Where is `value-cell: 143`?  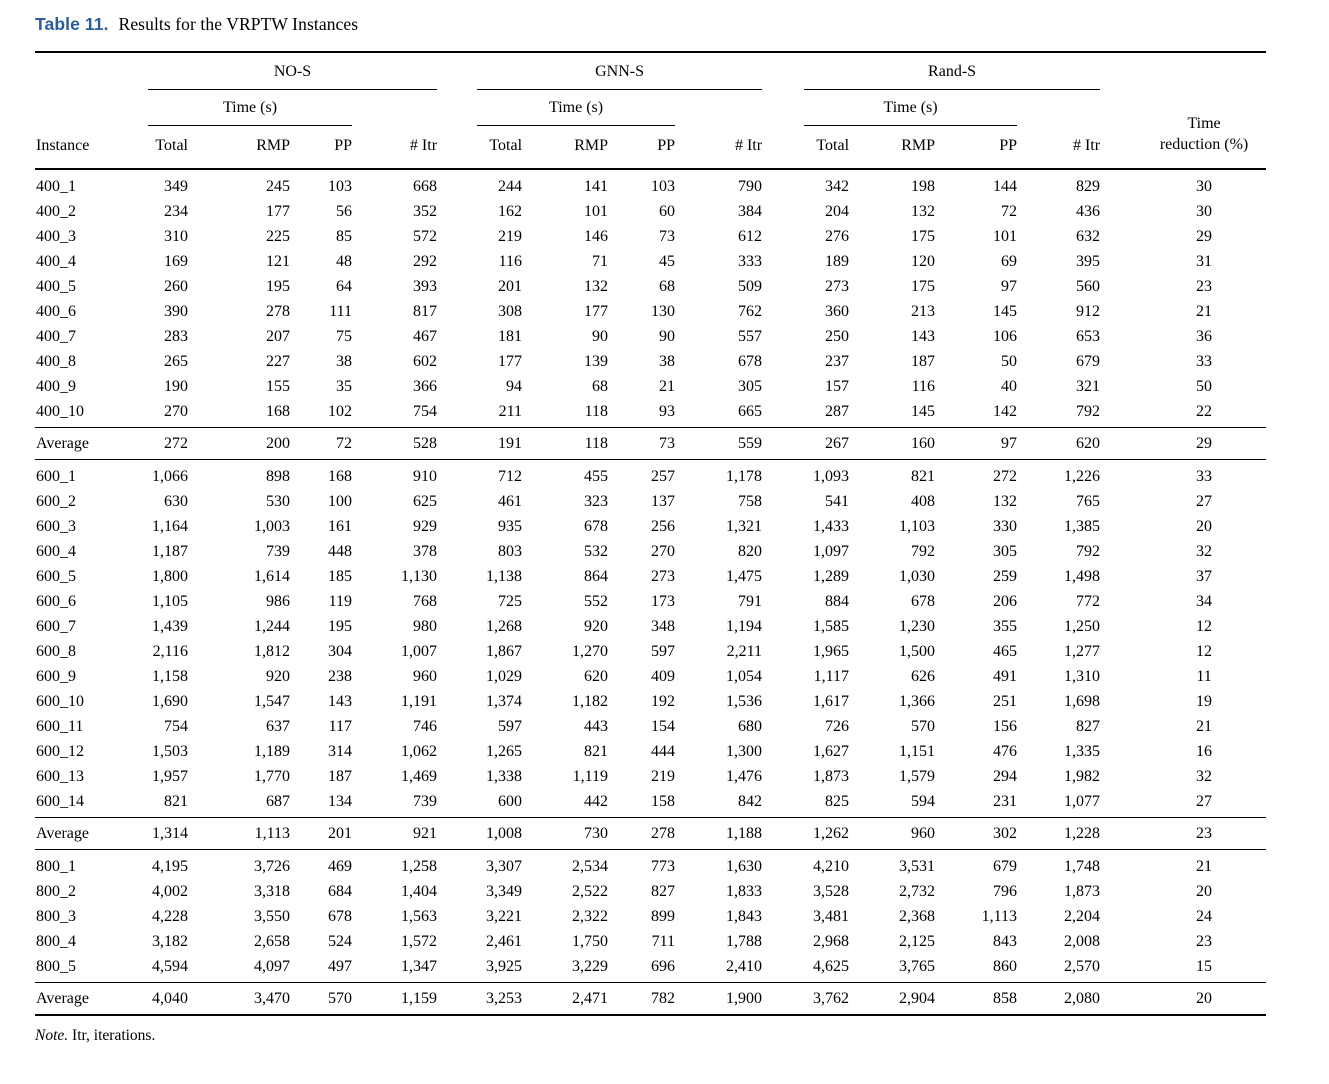 value-cell: 143 is located at coordinates (923, 336).